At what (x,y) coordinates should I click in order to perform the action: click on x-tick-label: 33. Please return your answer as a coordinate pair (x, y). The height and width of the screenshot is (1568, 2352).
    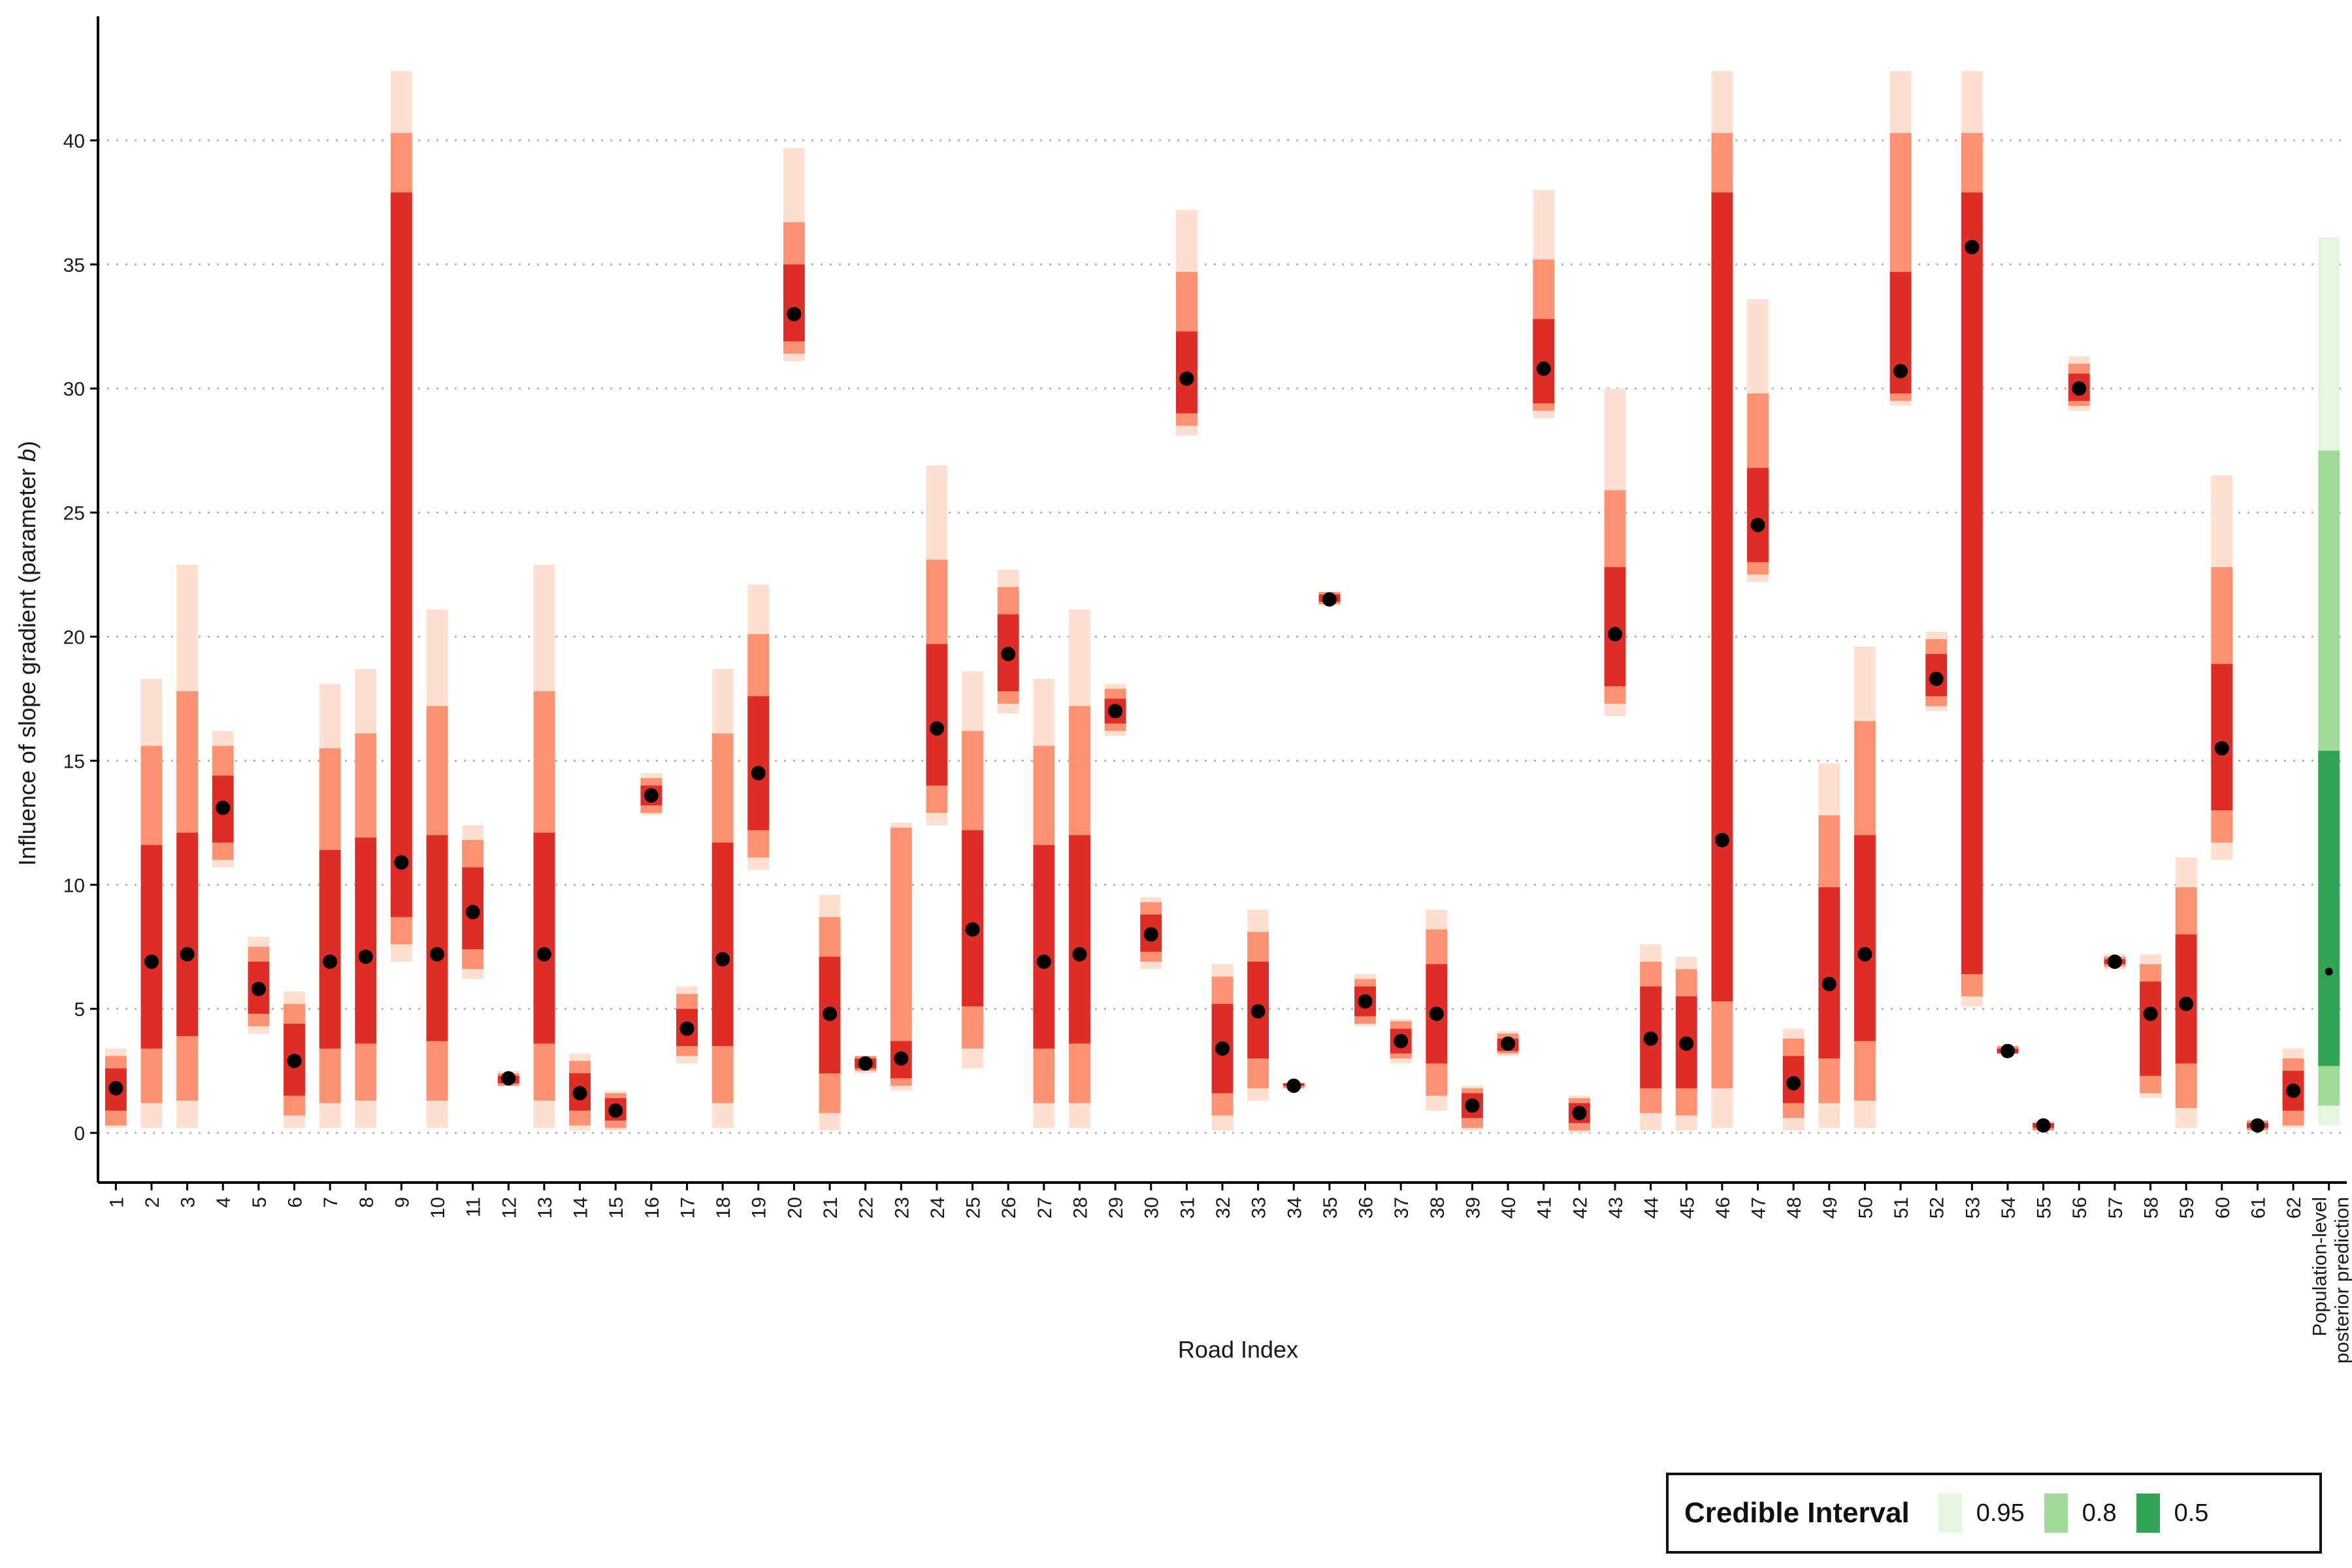
    Looking at the image, I should click on (1259, 1207).